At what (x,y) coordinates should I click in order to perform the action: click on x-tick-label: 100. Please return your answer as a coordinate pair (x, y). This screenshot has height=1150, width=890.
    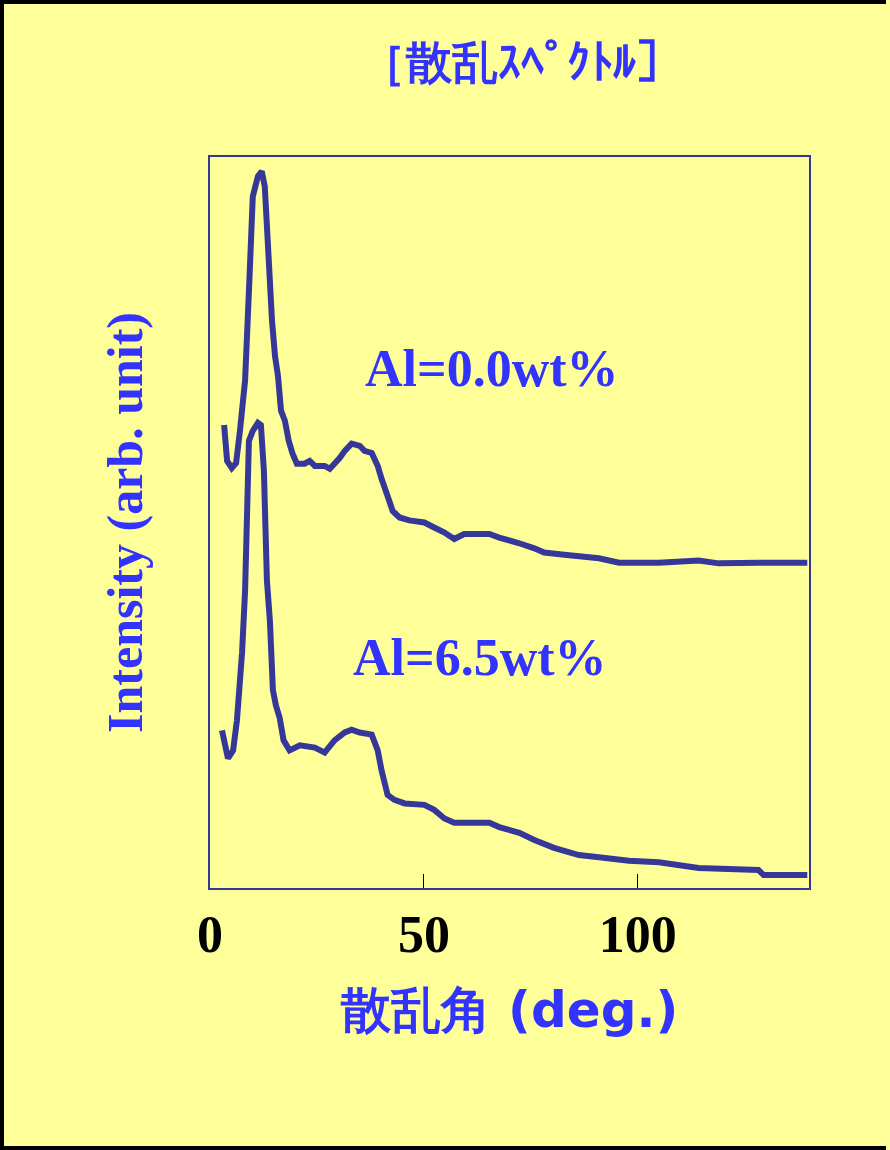
    Looking at the image, I should click on (637, 935).